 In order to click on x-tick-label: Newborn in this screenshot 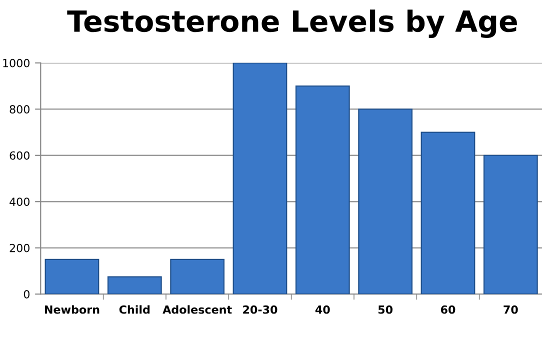, I will do `click(72, 309)`.